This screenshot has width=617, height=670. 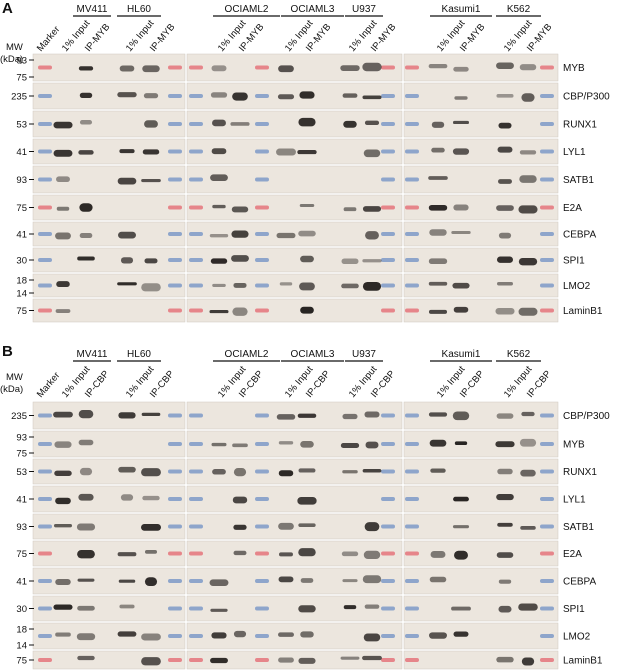 I want to click on mw-tick-label: 18, so click(x=21, y=281).